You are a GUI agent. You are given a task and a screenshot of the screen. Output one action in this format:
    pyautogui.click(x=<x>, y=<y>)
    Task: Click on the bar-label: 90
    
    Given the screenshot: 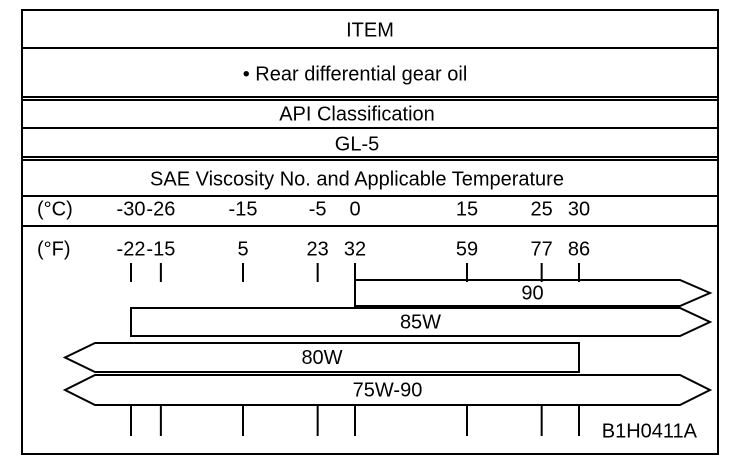 What is the action you would take?
    pyautogui.click(x=532, y=293)
    